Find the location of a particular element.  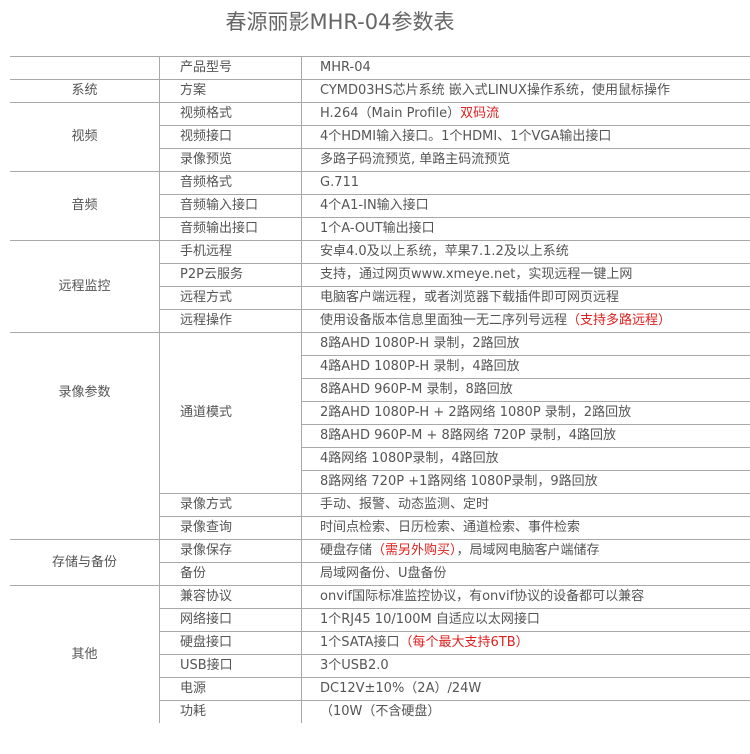

table-row: 录像预览 多路子码流预览, 单路主码流预览 is located at coordinates (380, 160).